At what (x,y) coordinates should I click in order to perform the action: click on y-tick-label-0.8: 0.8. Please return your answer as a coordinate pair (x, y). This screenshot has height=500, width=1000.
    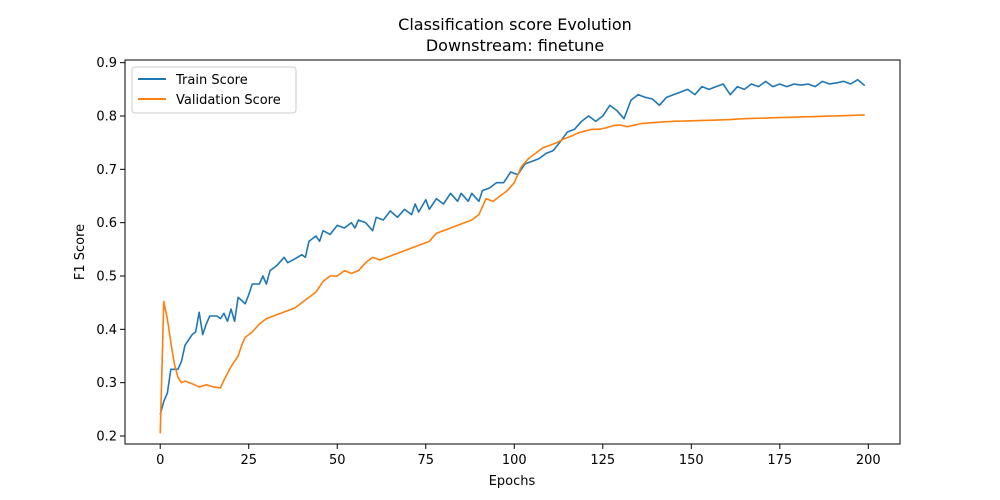
    Looking at the image, I should click on (106, 117).